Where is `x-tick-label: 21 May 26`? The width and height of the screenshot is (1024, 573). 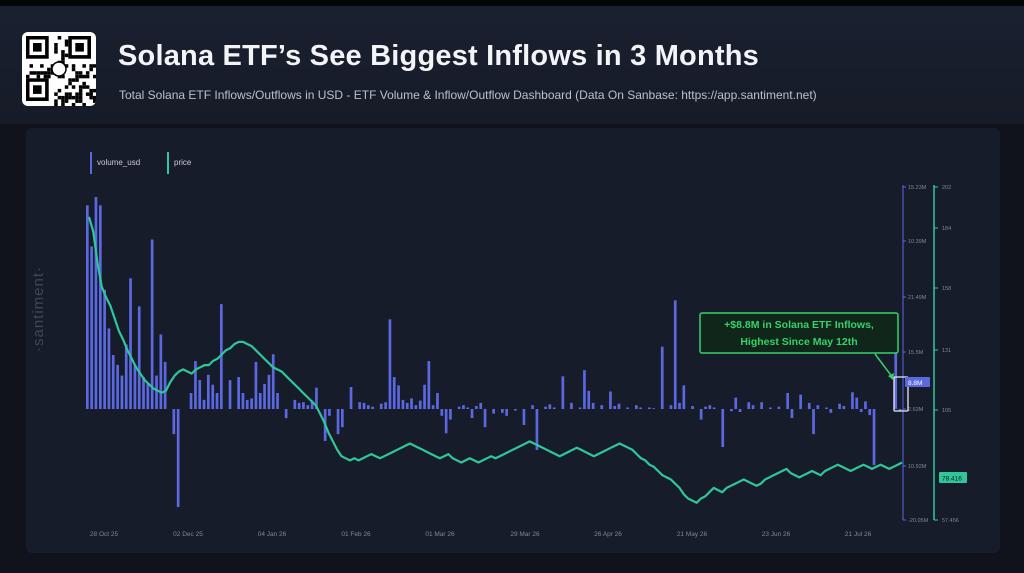
x-tick-label: 21 May 26 is located at coordinates (692, 534).